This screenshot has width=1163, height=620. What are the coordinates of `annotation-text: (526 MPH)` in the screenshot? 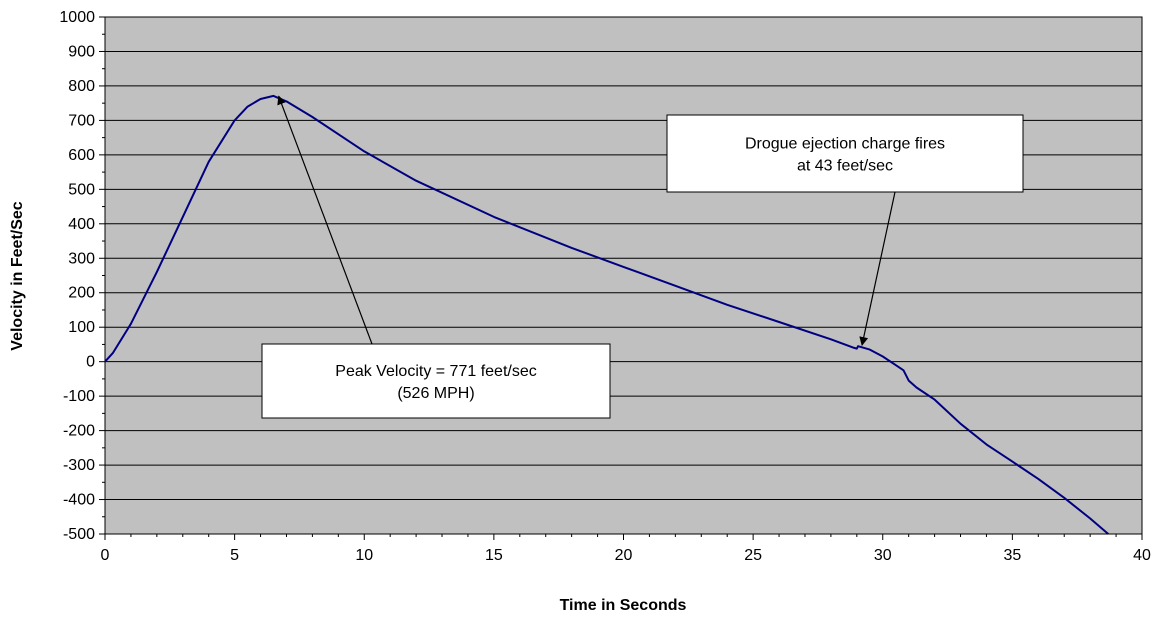 It's located at (435, 393).